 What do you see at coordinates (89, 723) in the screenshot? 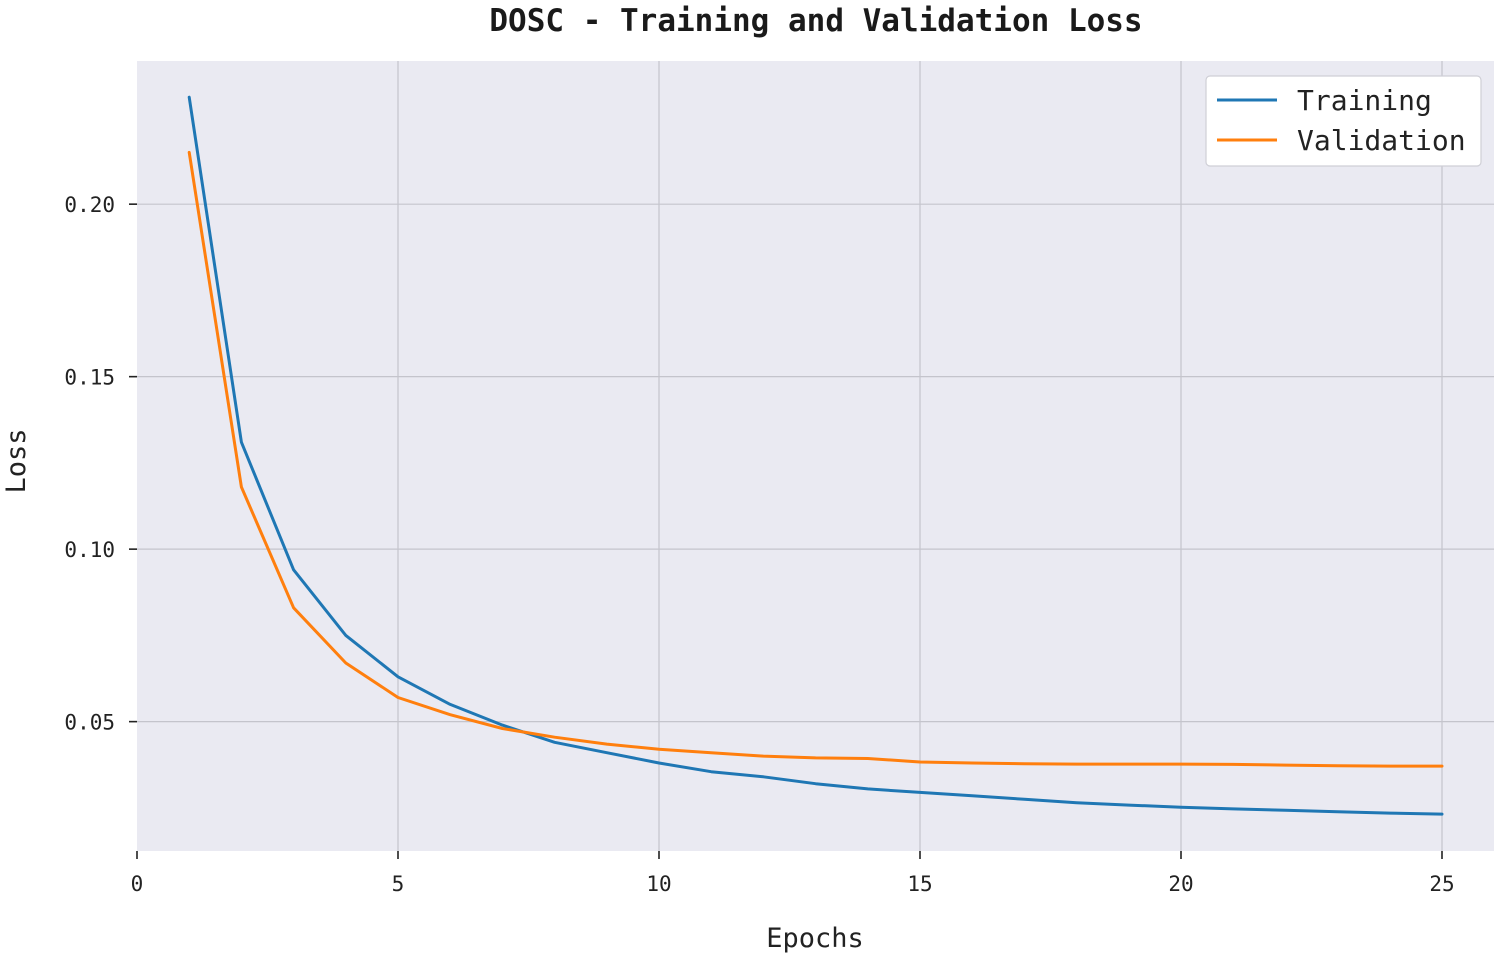
I see `y-tick-label: 0.05` at bounding box center [89, 723].